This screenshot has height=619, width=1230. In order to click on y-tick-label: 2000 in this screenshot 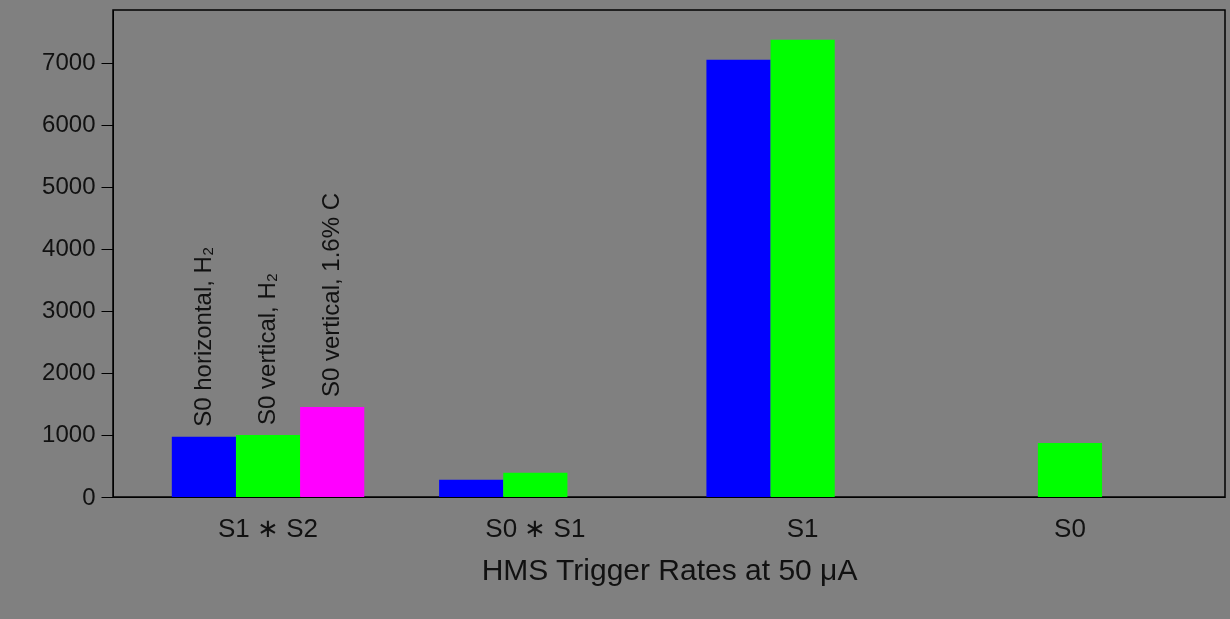, I will do `click(69, 372)`.